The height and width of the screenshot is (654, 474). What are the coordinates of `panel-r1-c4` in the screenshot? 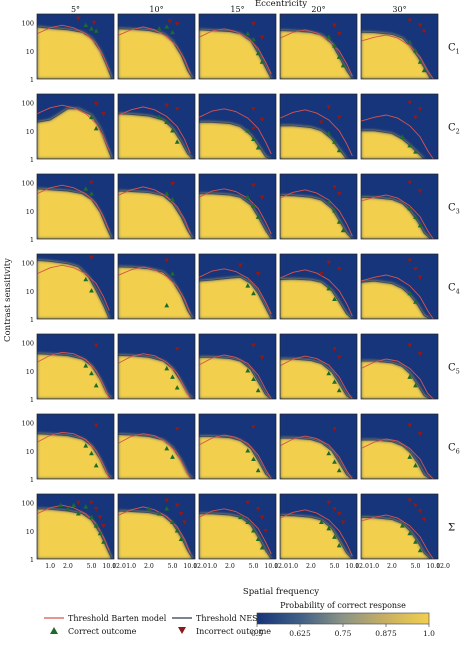 It's located at (318, 46).